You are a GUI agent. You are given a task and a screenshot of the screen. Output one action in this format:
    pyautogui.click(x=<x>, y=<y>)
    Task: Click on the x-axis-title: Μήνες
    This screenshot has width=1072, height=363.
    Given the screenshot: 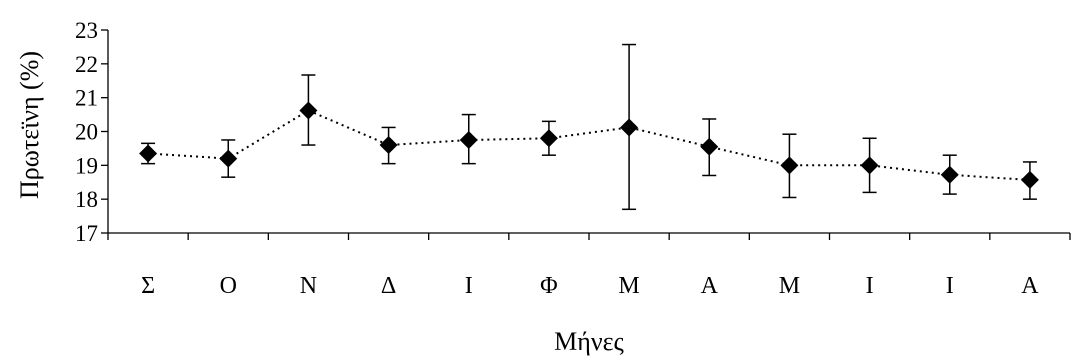 What is the action you would take?
    pyautogui.click(x=589, y=341)
    